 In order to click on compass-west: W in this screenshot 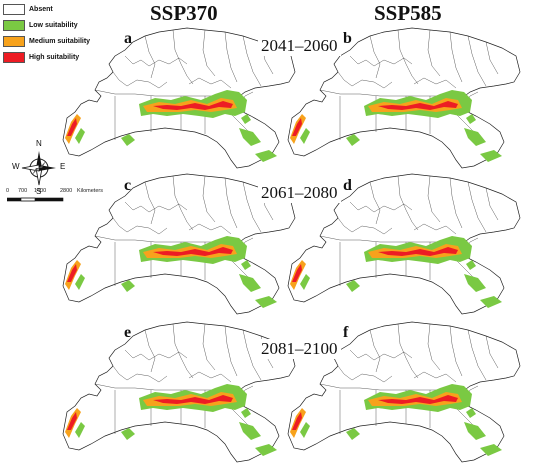, I will do `click(16, 166)`.